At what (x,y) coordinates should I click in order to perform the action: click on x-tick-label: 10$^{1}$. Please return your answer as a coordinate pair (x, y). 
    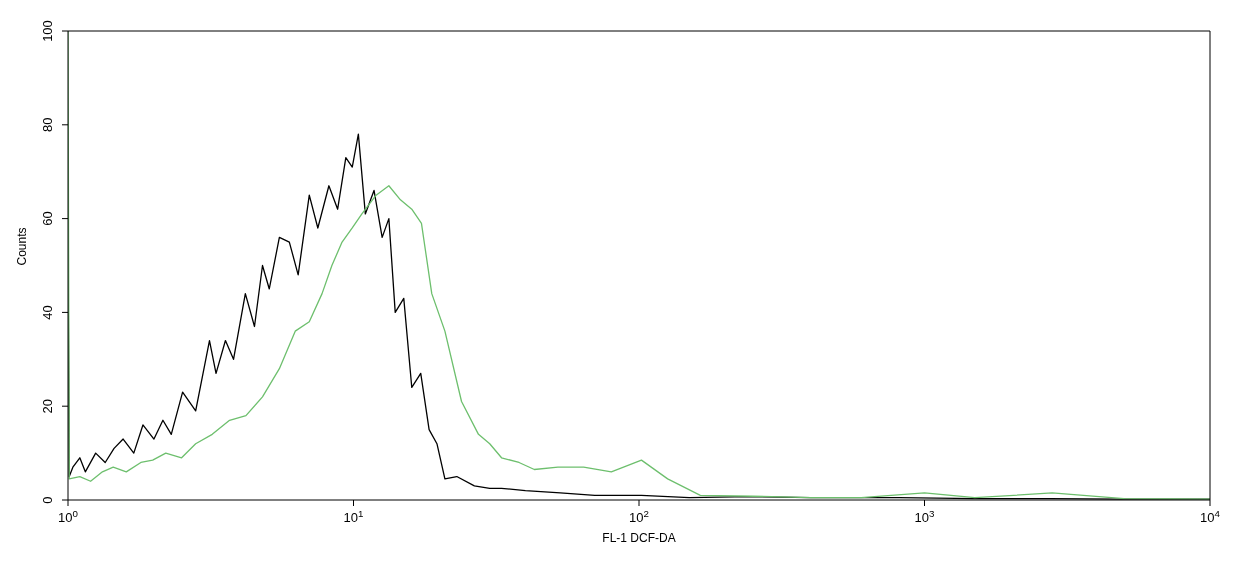
    Looking at the image, I should click on (353, 516).